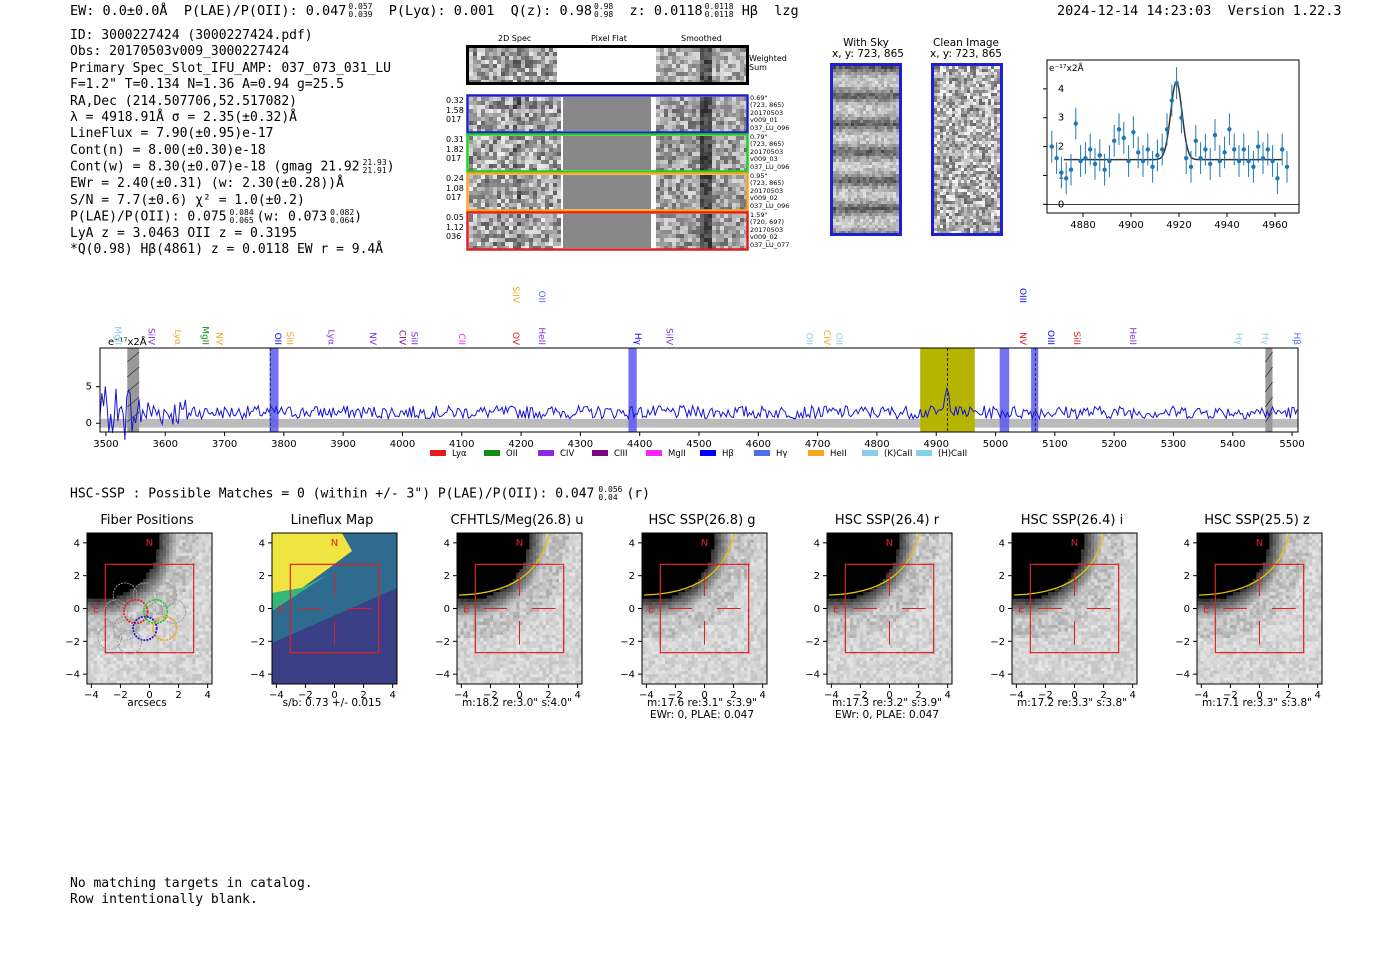  What do you see at coordinates (786, 11) in the screenshot?
I see `lzg-tag: lzg` at bounding box center [786, 11].